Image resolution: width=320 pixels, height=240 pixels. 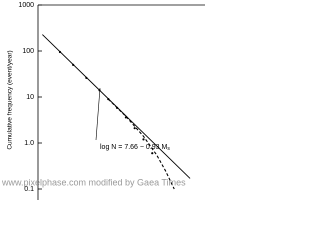 What do you see at coordinates (30, 97) in the screenshot?
I see `y-tick-label: 10` at bounding box center [30, 97].